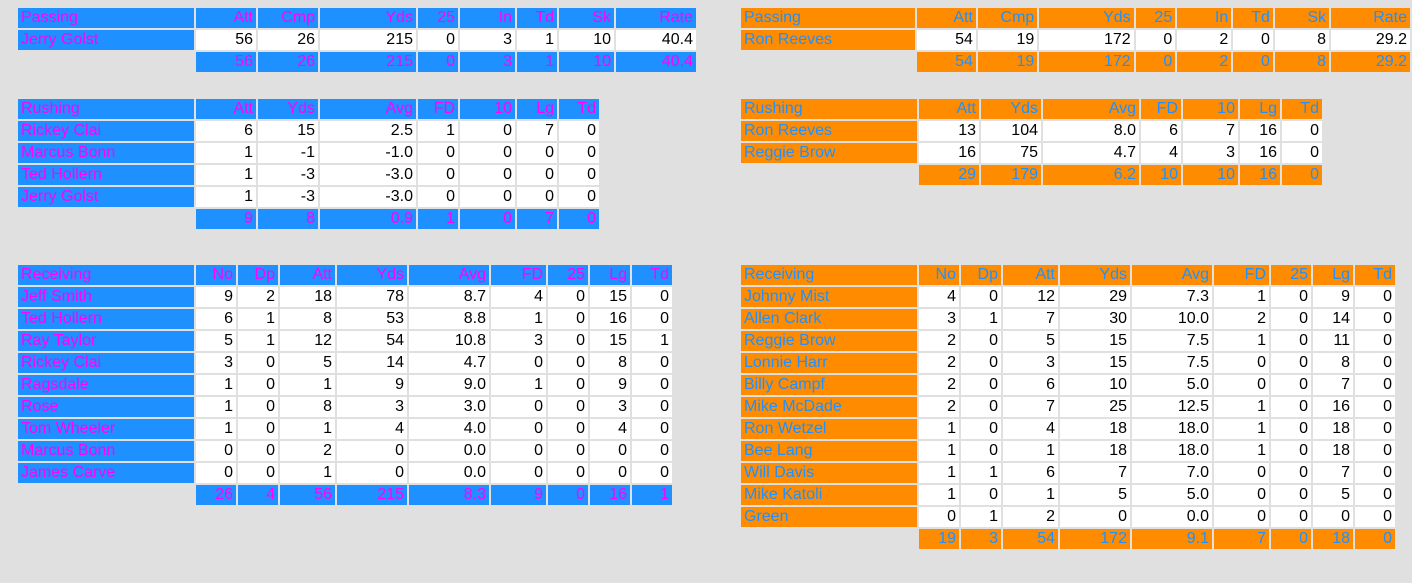 Image resolution: width=1412 pixels, height=583 pixels. What do you see at coordinates (518, 495) in the screenshot?
I see `total-value: 9` at bounding box center [518, 495].